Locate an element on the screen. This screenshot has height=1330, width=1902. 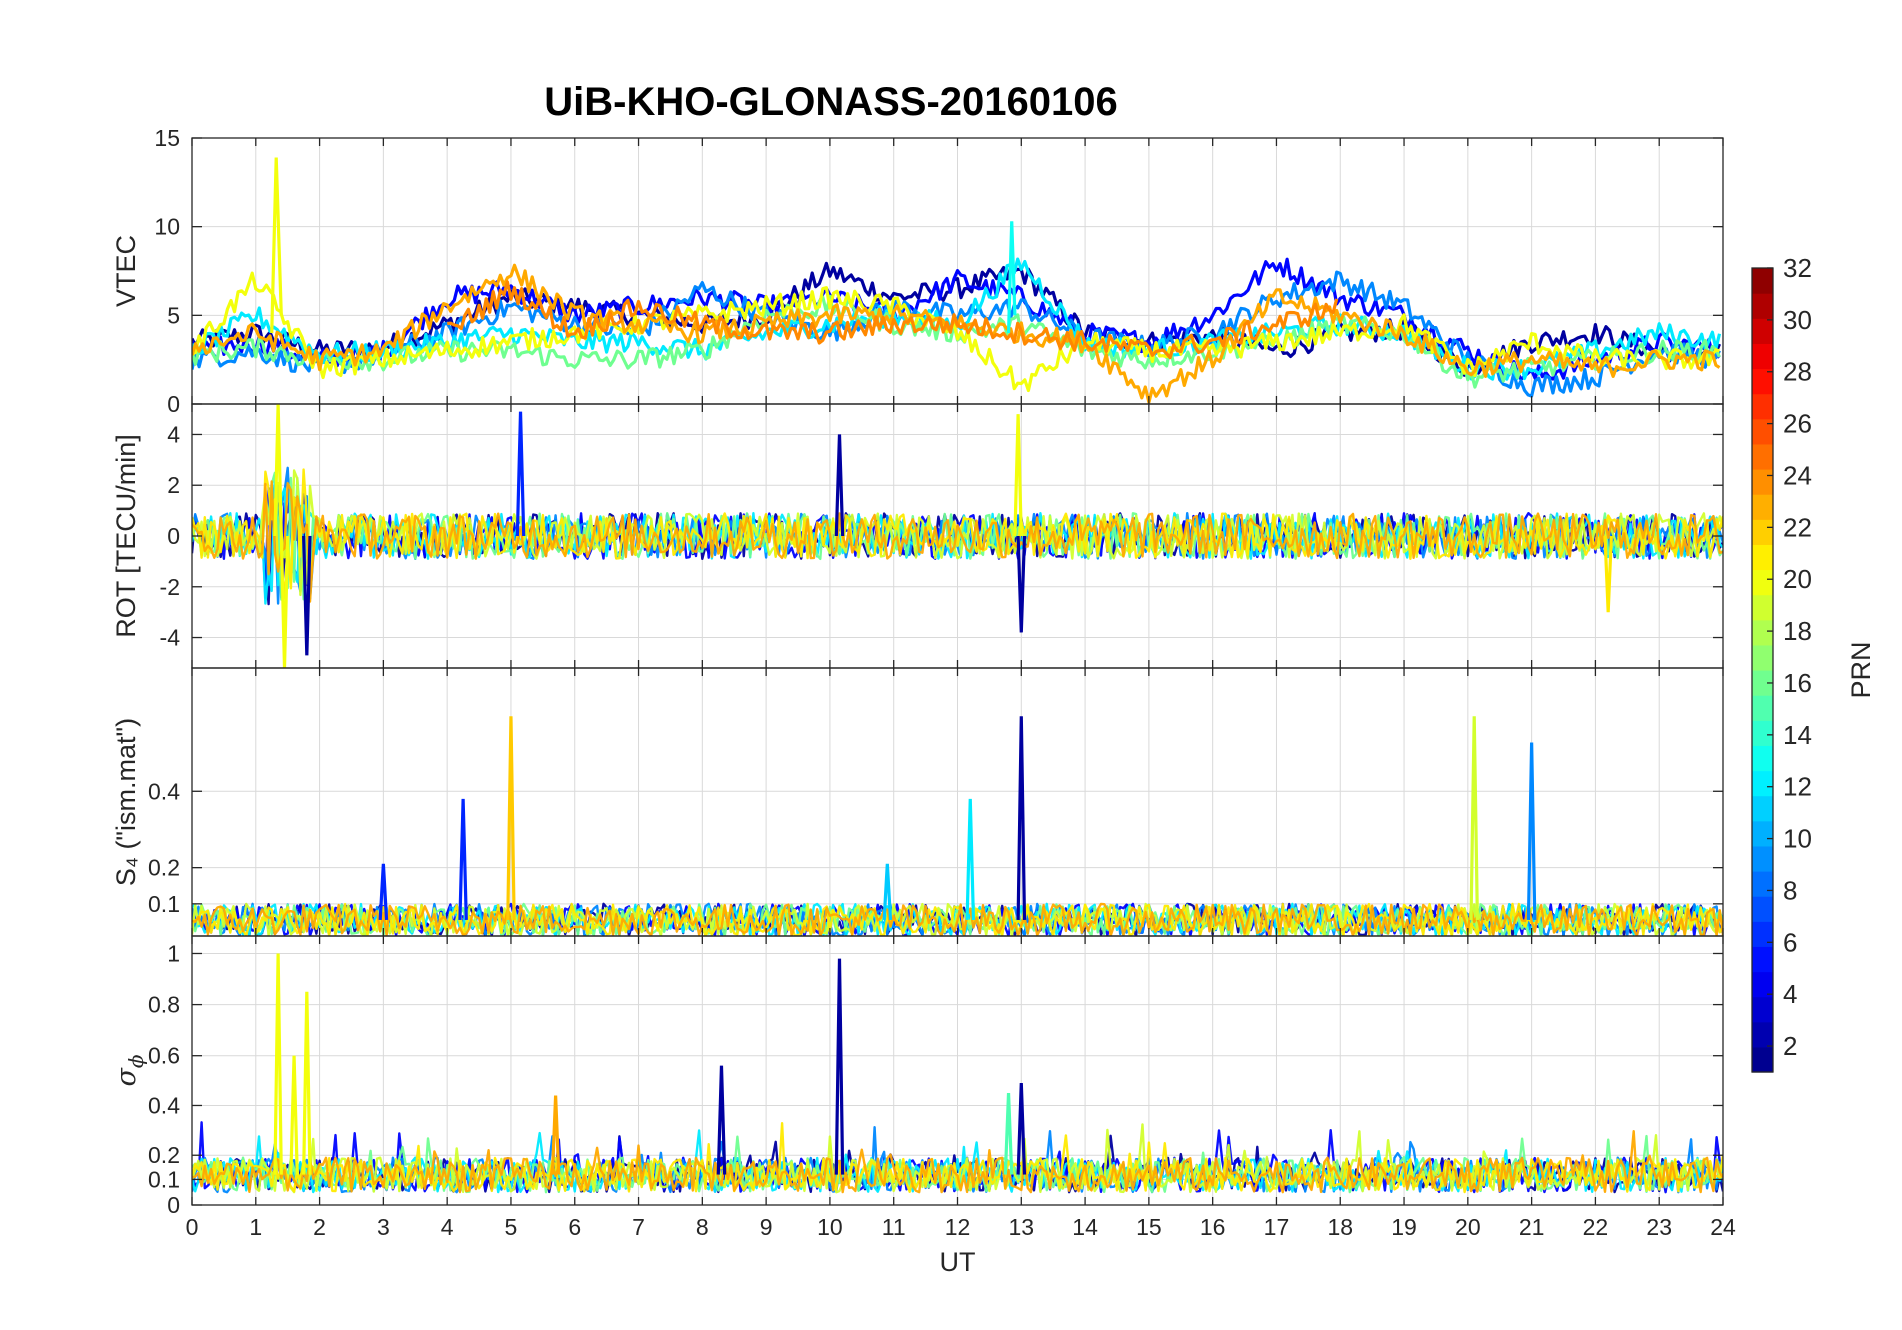
x-tick-label: 15 is located at coordinates (1149, 1227).